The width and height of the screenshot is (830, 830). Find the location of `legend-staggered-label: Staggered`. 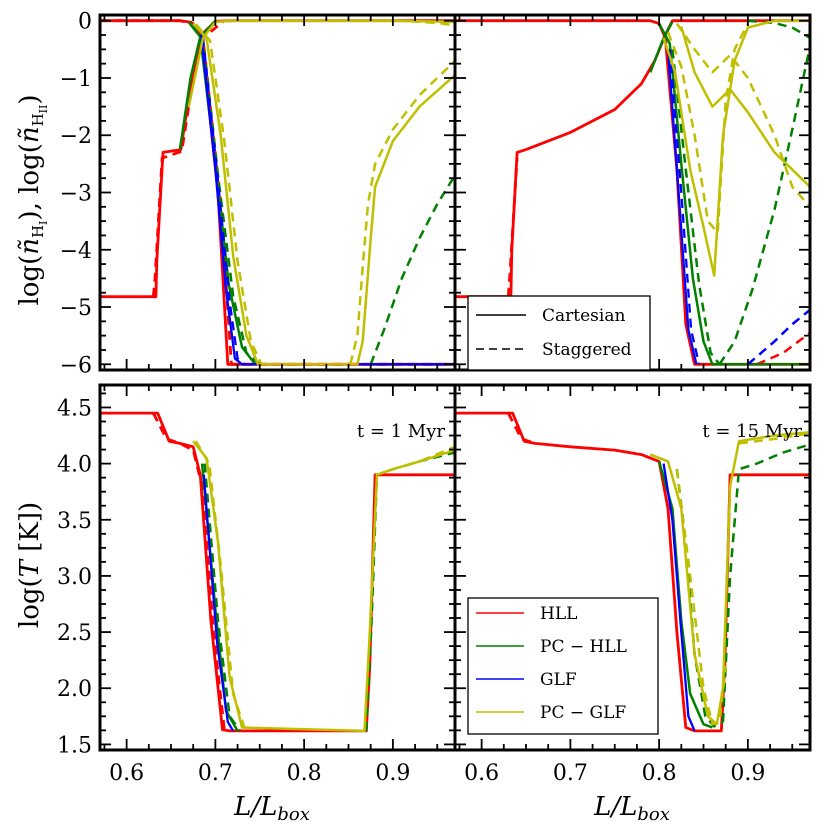

legend-staggered-label: Staggered is located at coordinates (587, 350).